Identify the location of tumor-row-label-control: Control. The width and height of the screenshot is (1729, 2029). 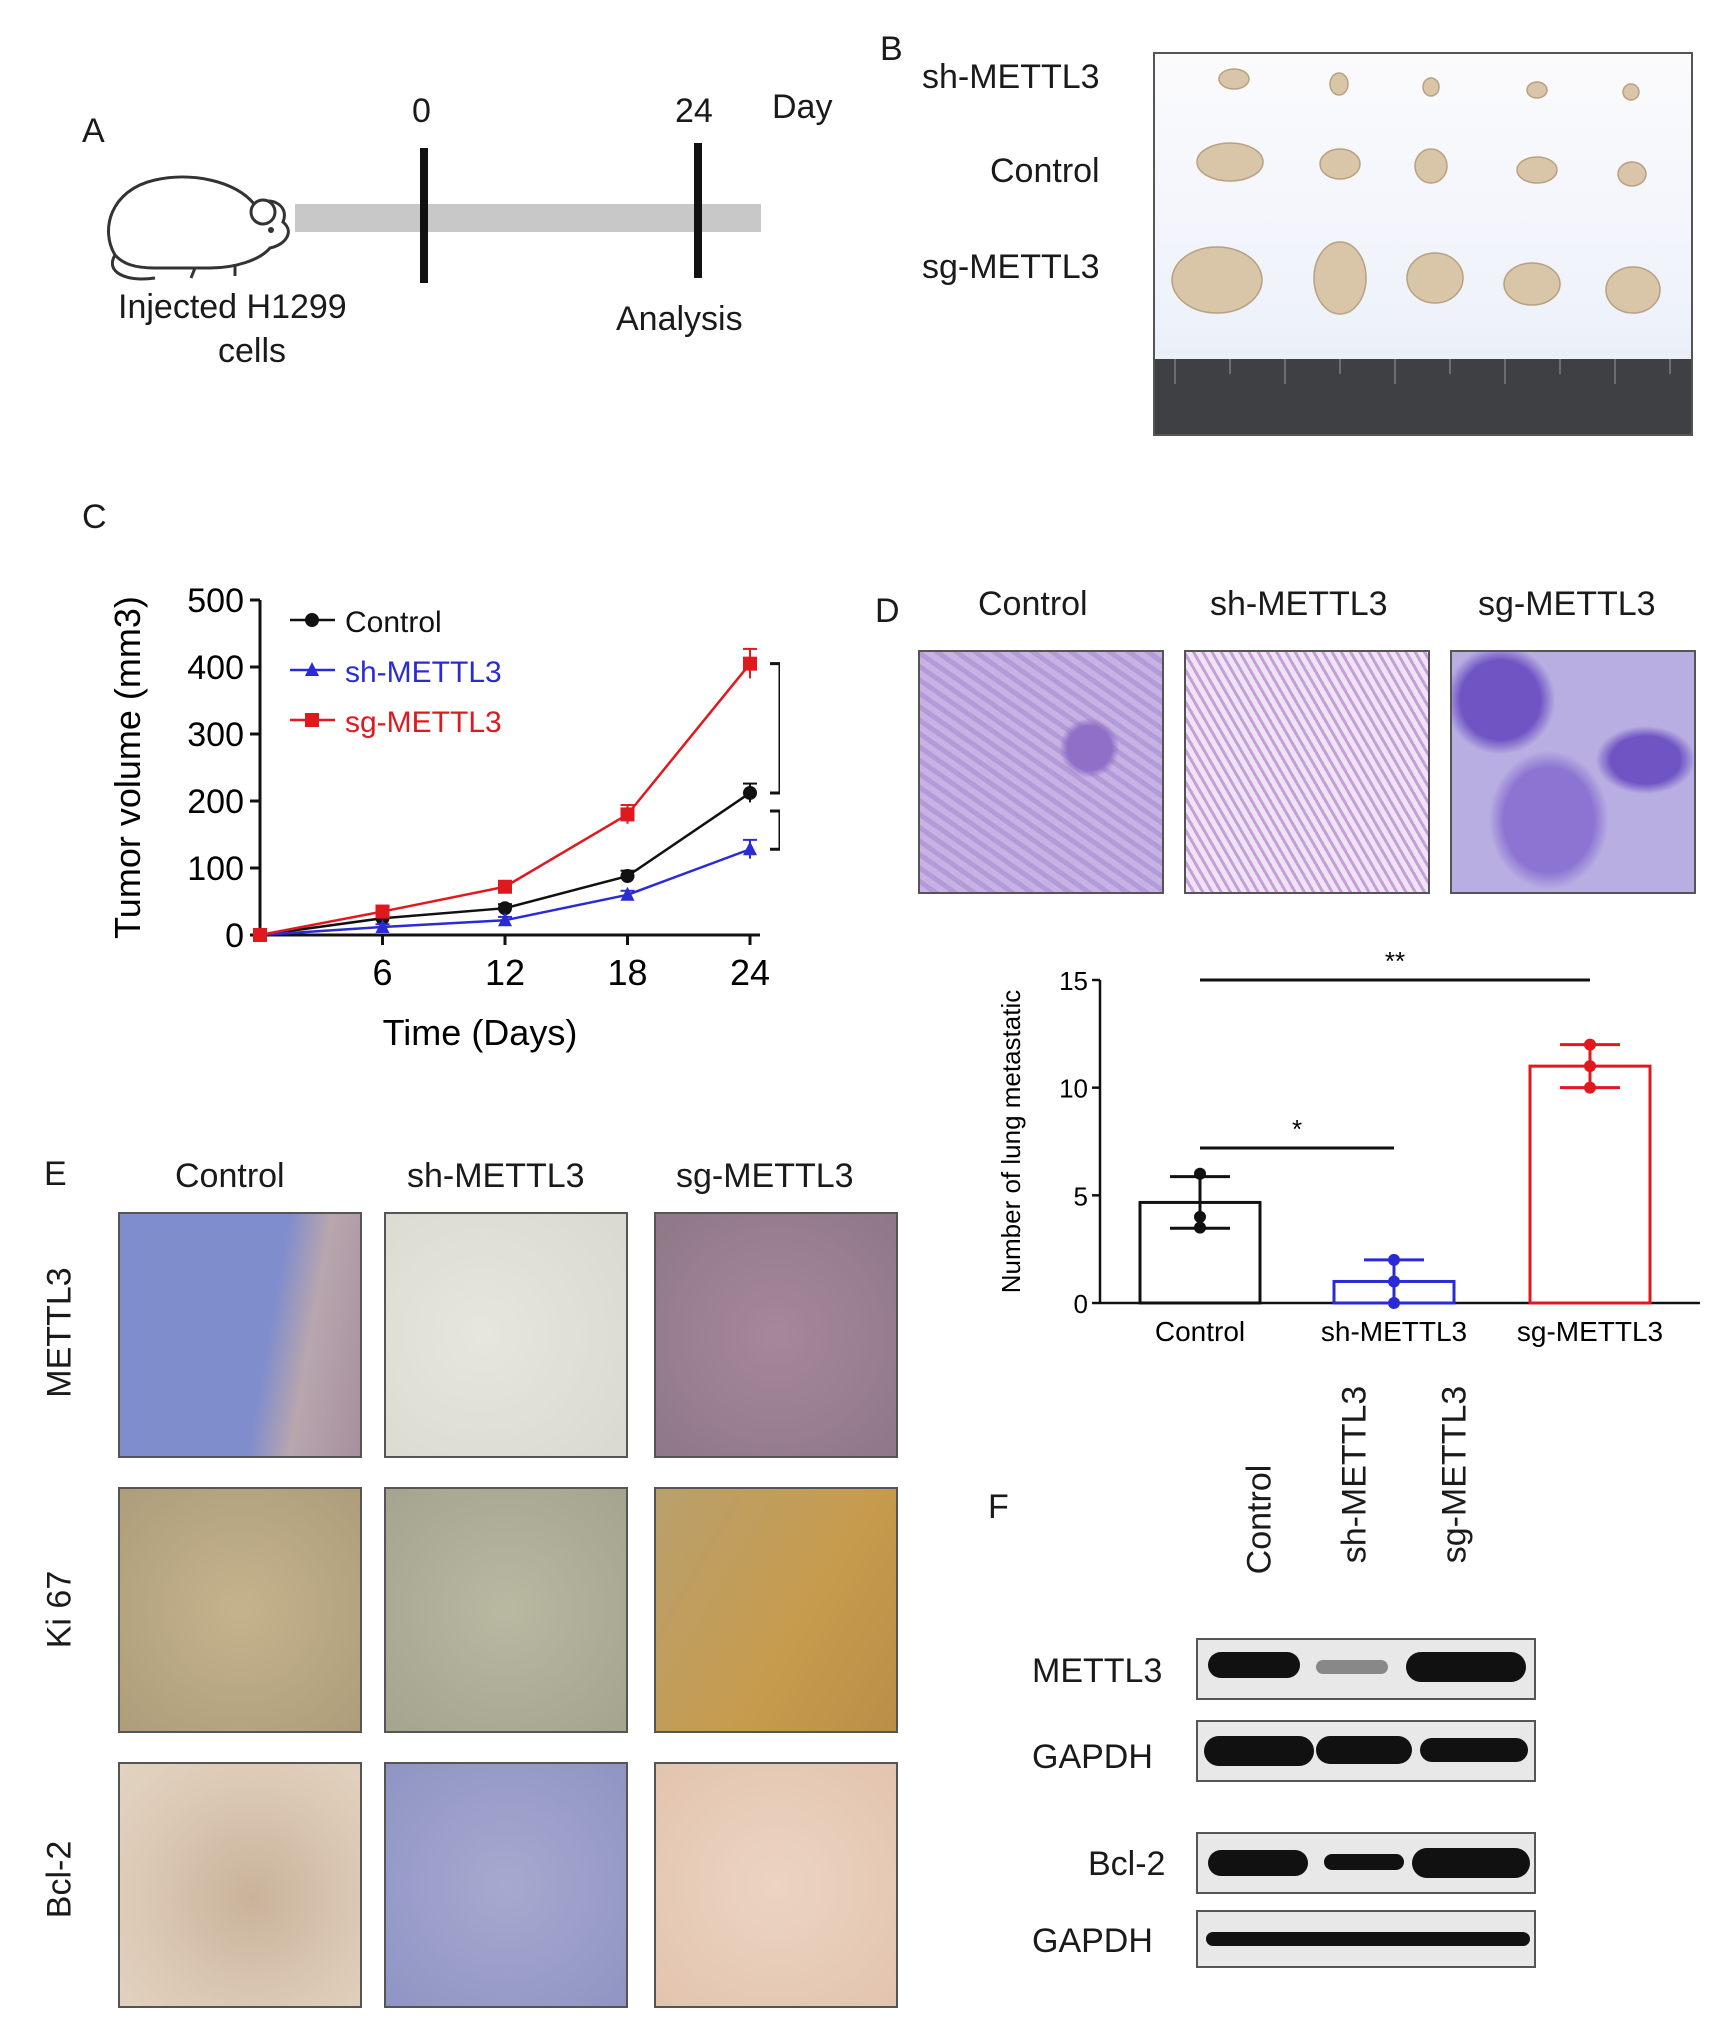
(1045, 171).